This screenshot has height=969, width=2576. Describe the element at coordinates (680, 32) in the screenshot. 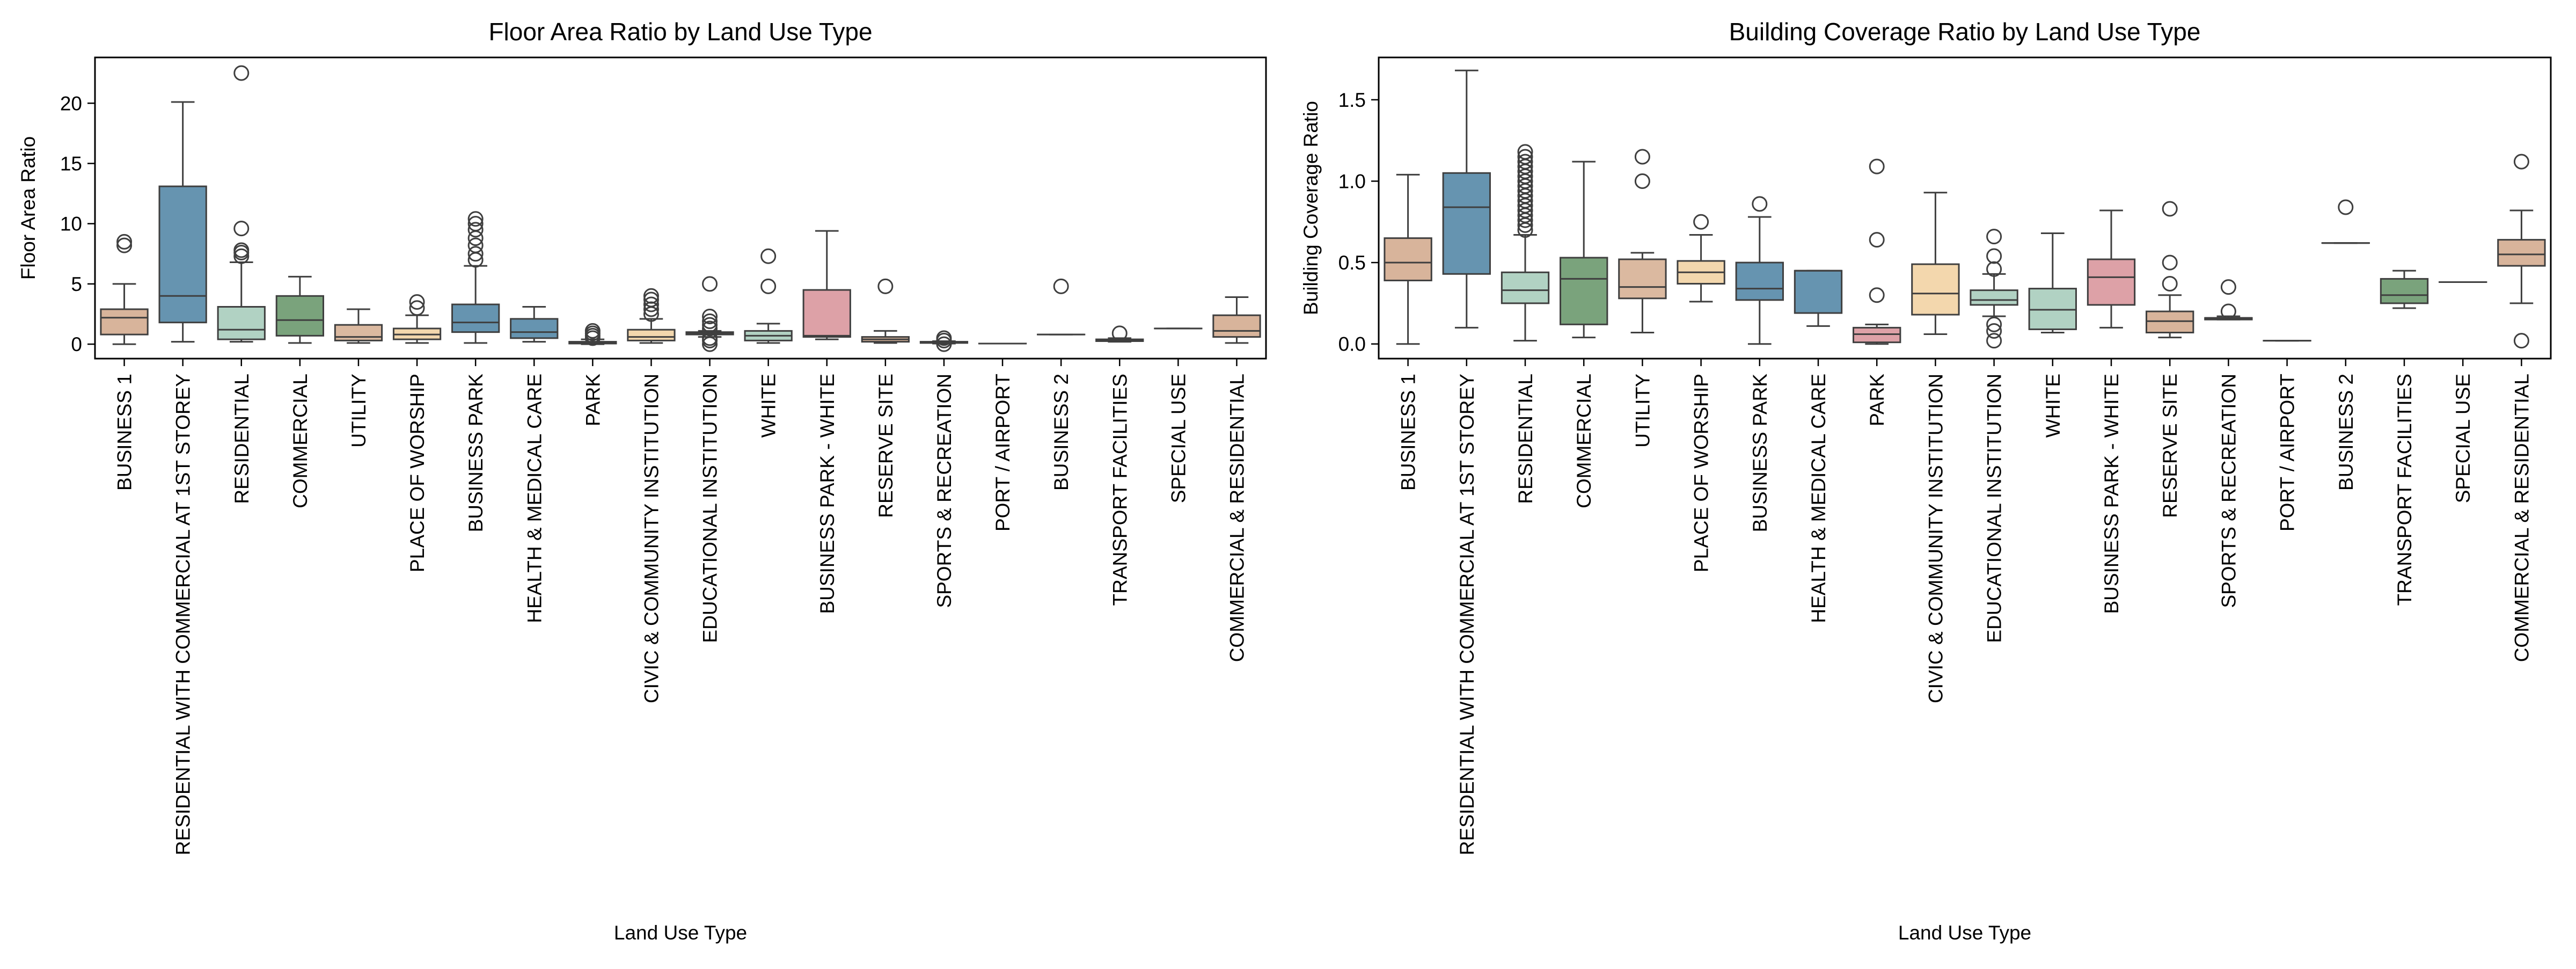

I see `chart-title: Floor Area Ratio by Land Use Type` at that location.